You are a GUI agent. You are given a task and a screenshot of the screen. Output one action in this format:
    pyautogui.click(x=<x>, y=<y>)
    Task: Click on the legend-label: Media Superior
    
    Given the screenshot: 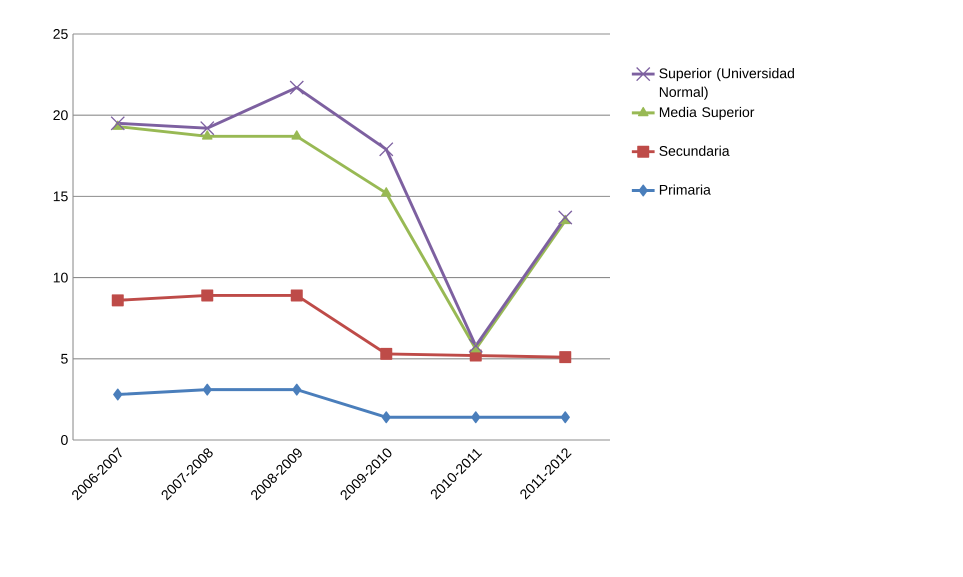 What is the action you would take?
    pyautogui.click(x=707, y=113)
    